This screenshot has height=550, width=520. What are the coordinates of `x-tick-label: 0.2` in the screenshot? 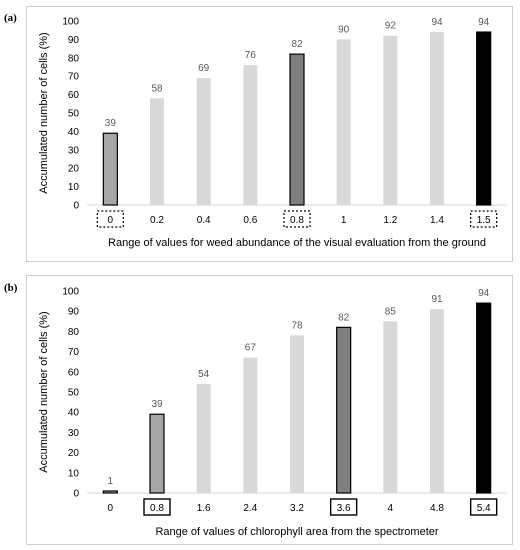 It's located at (157, 220).